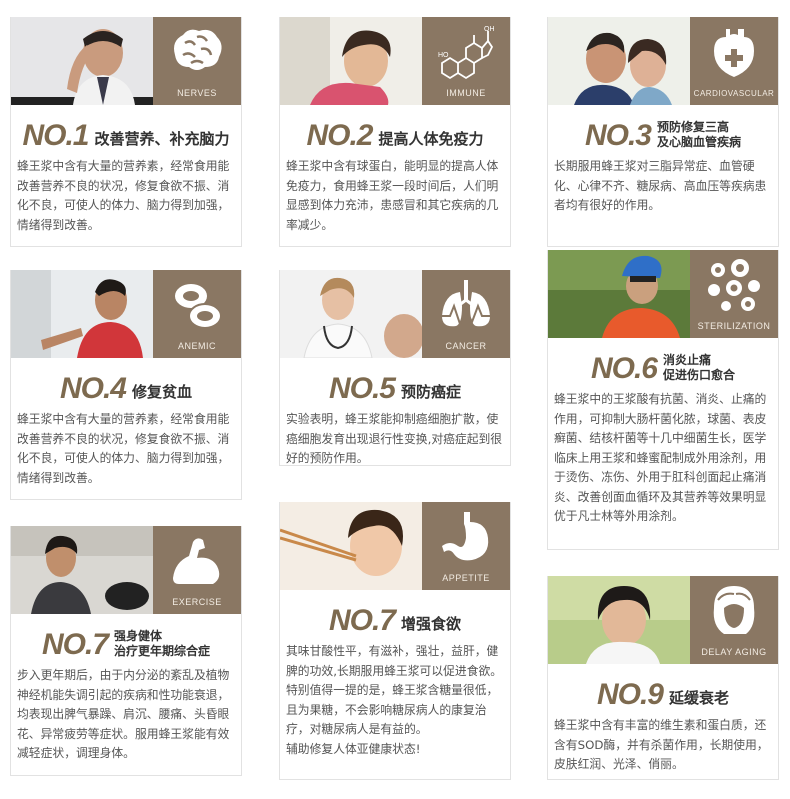 The height and width of the screenshot is (799, 790). What do you see at coordinates (465, 536) in the screenshot?
I see `stomach-icon` at bounding box center [465, 536].